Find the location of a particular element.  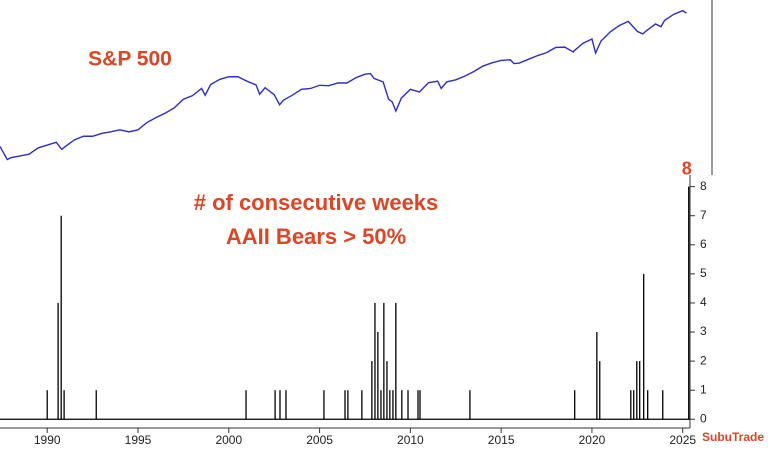

y-tick-label: 4 is located at coordinates (703, 302).